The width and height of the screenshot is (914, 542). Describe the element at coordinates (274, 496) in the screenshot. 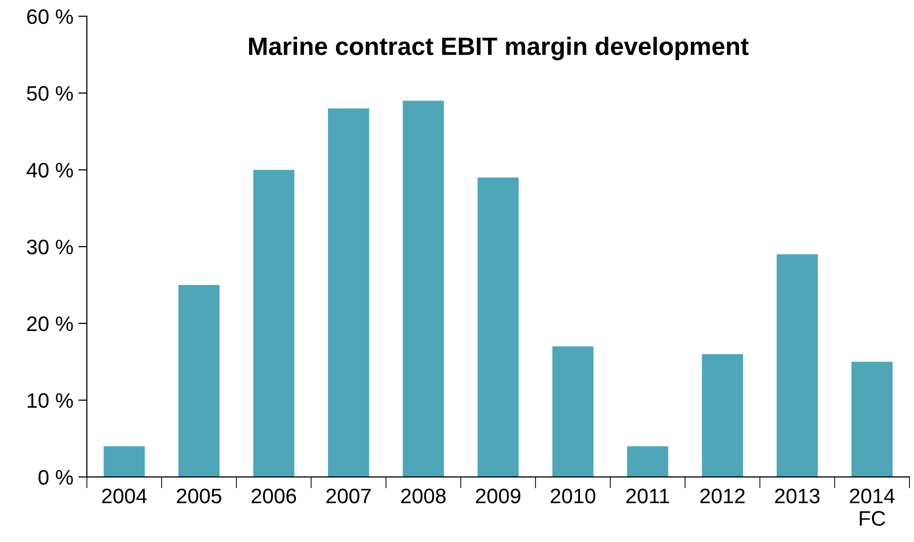

I see `x-tick-label: 2006` at that location.